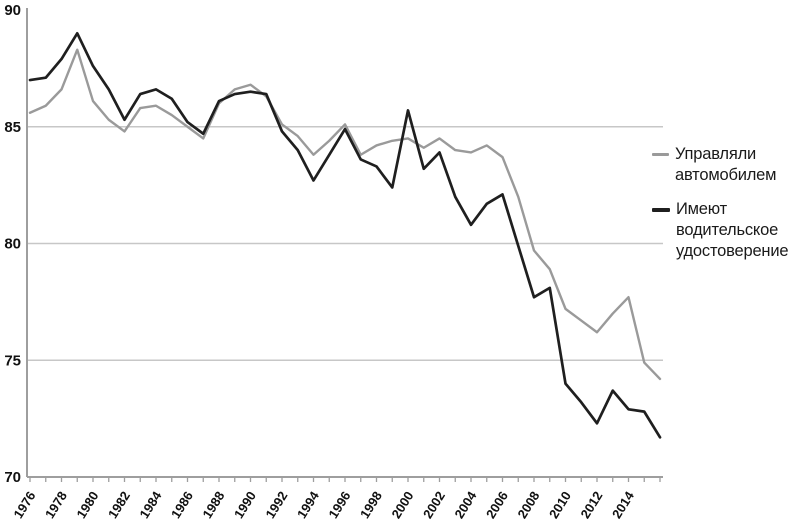  What do you see at coordinates (308, 504) in the screenshot?
I see `x-axis-label-1994: 1994` at bounding box center [308, 504].